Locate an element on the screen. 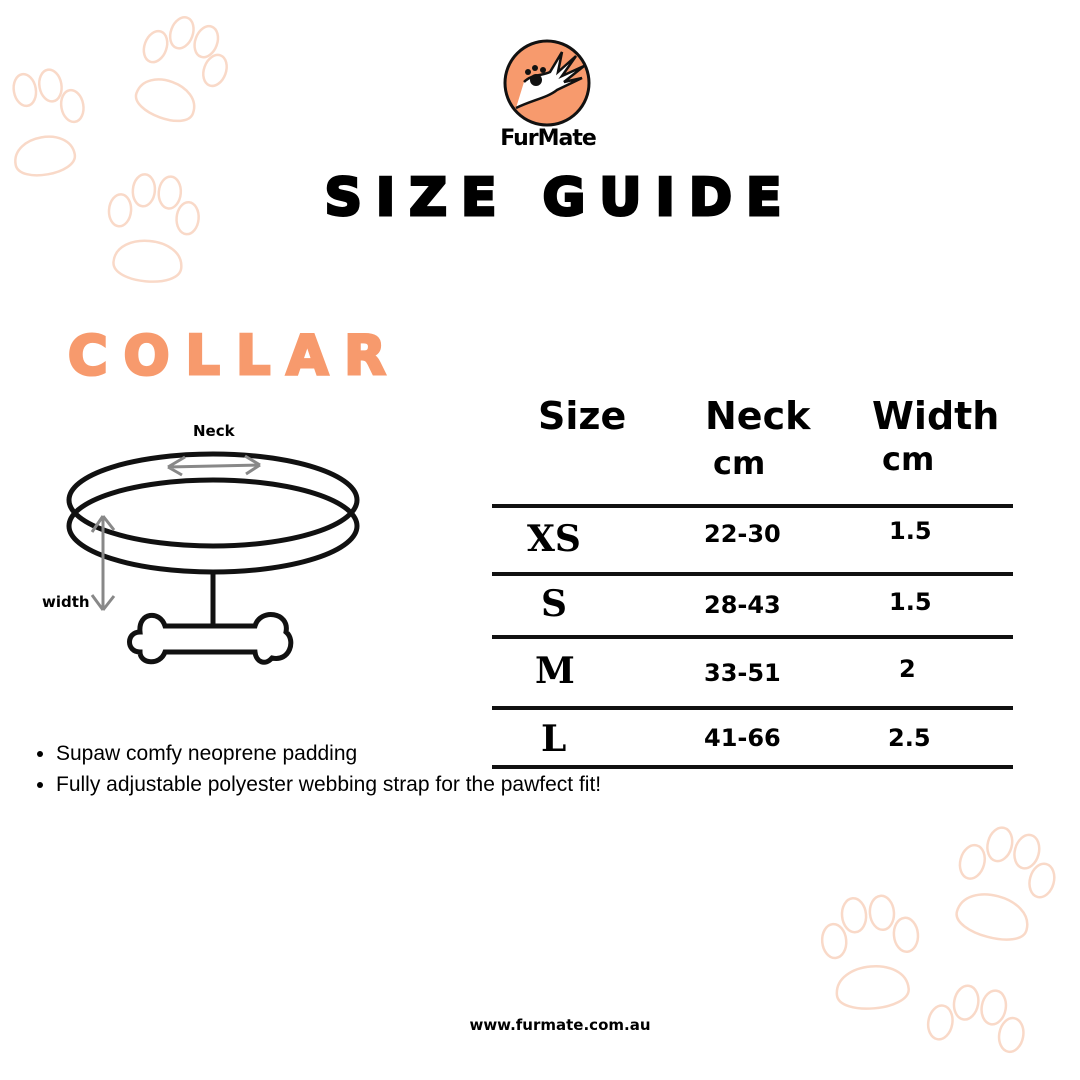  size-cell: L is located at coordinates (554, 739).